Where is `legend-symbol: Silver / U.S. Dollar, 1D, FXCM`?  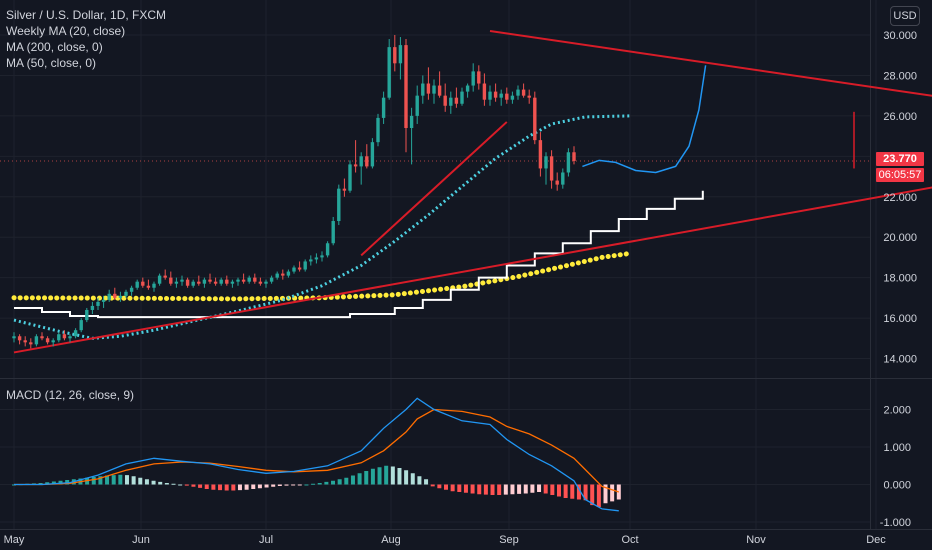 legend-symbol: Silver / U.S. Dollar, 1D, FXCM is located at coordinates (86, 15).